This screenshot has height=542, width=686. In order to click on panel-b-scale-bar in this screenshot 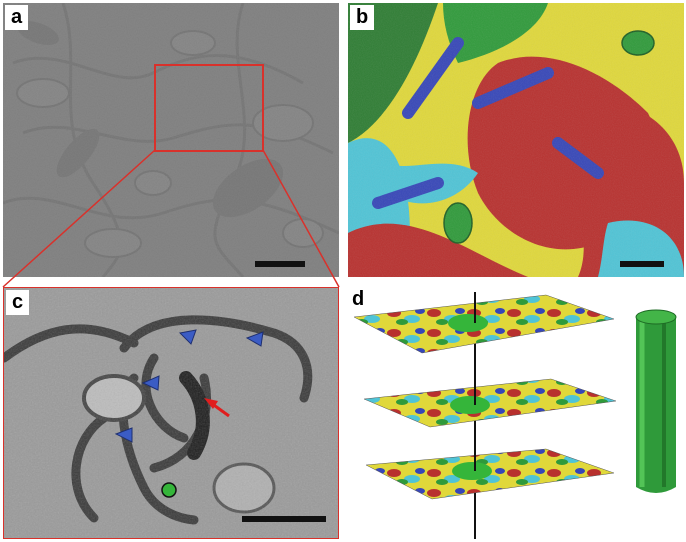, I will do `click(642, 264)`.